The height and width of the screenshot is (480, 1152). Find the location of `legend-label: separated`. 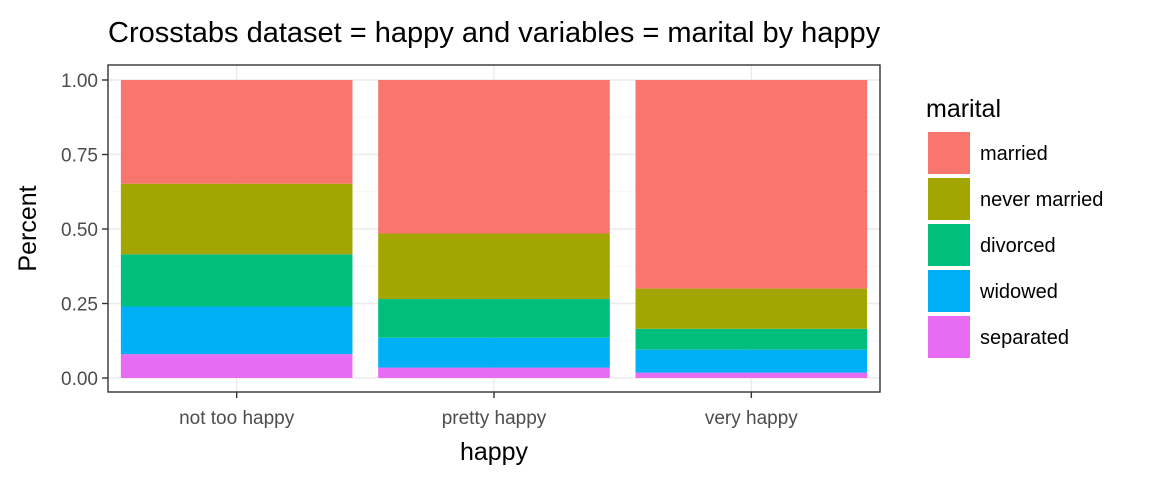

legend-label: separated is located at coordinates (1024, 338).